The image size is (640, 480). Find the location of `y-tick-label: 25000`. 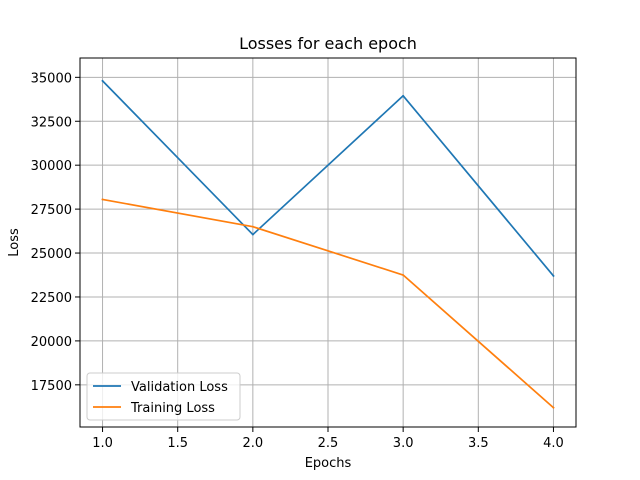

y-tick-label: 25000 is located at coordinates (51, 254).